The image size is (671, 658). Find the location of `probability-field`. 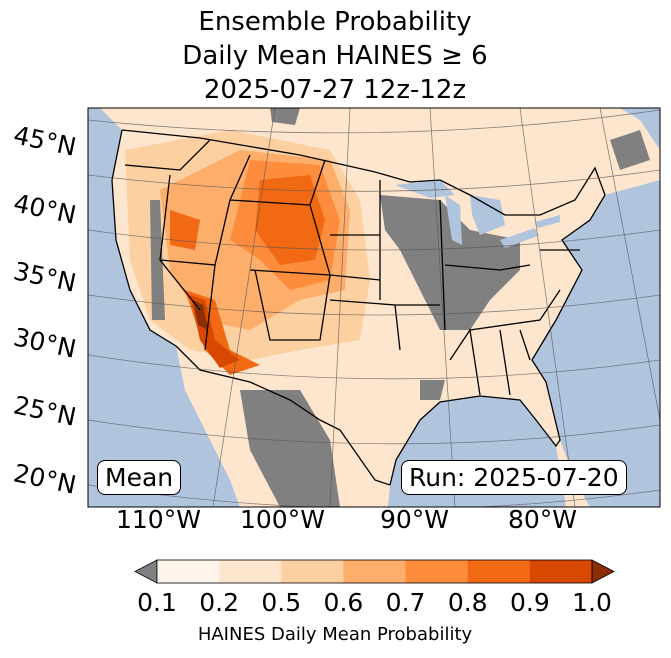

probability-field is located at coordinates (247, 252).